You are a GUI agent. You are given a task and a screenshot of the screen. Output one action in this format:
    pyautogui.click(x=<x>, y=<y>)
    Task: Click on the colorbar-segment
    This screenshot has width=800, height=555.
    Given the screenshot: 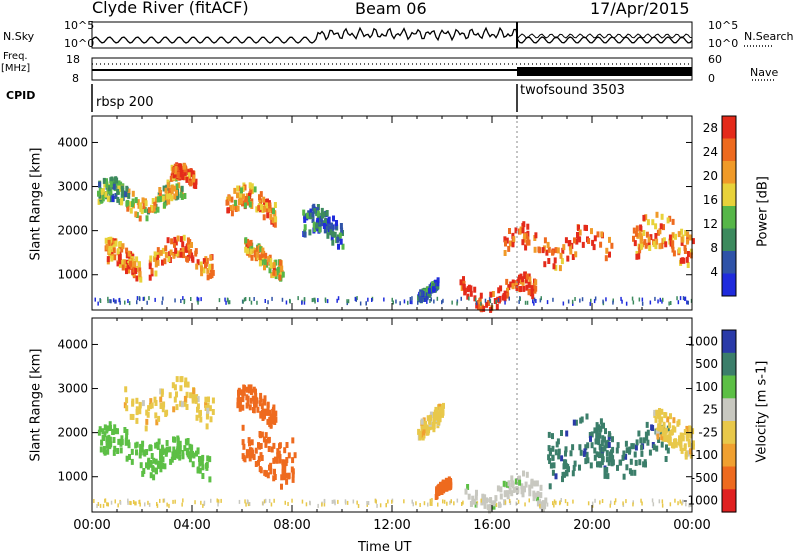 What is the action you would take?
    pyautogui.click(x=729, y=240)
    